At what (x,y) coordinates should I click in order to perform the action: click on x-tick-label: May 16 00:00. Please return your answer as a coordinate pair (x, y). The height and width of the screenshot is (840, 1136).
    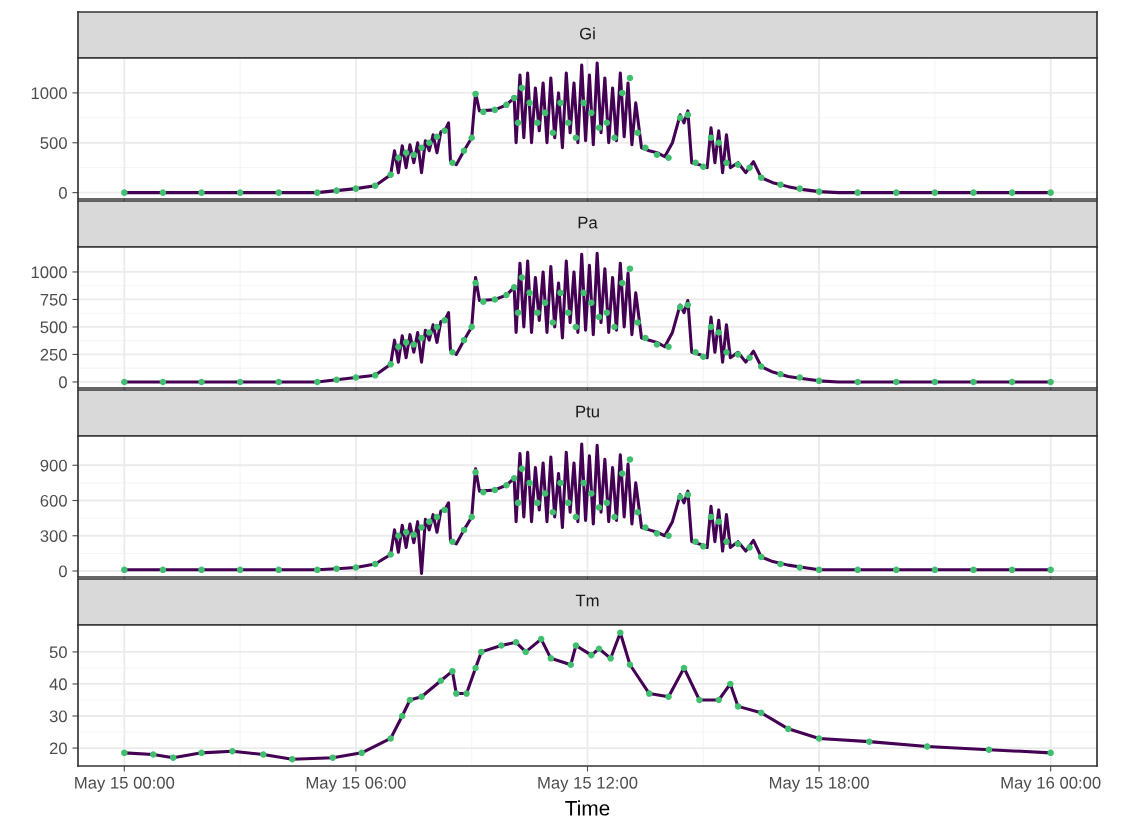
    Looking at the image, I should click on (1051, 784).